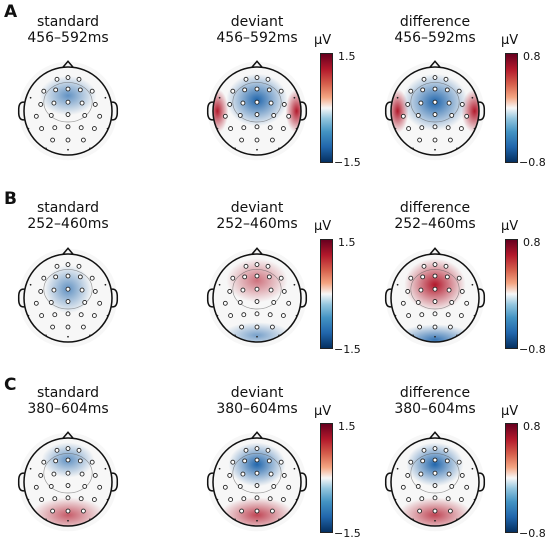 This screenshot has width=550, height=545. Describe the element at coordinates (221, 111) in the screenshot. I see `positive-region` at that location.